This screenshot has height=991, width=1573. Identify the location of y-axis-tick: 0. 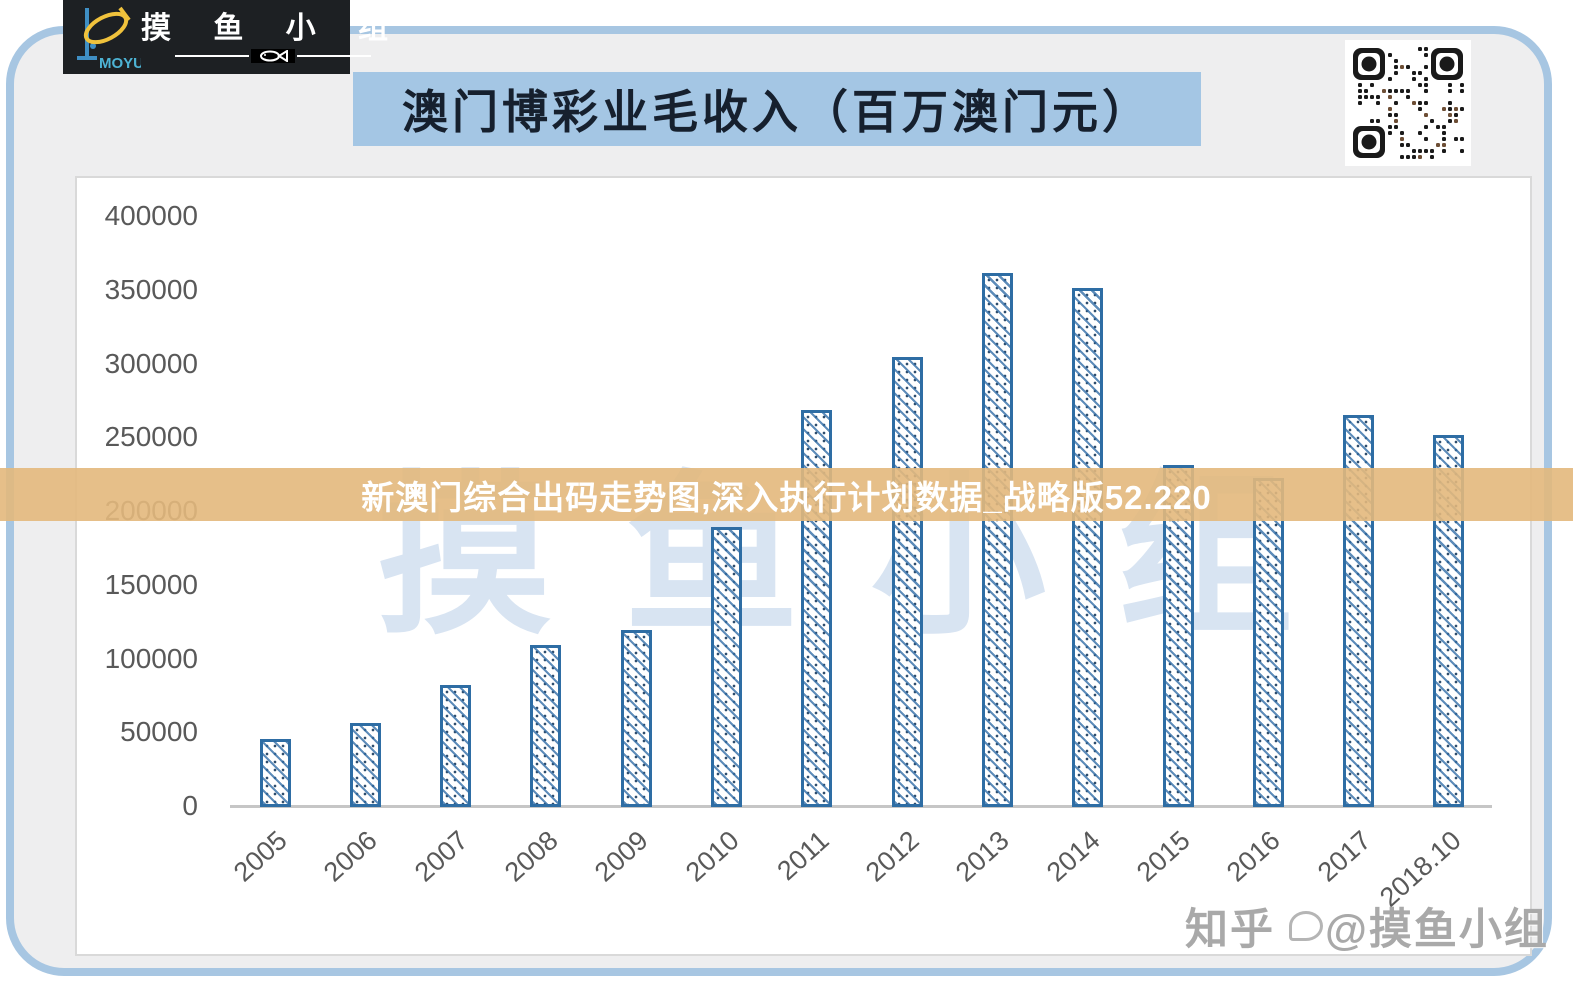
(190, 805).